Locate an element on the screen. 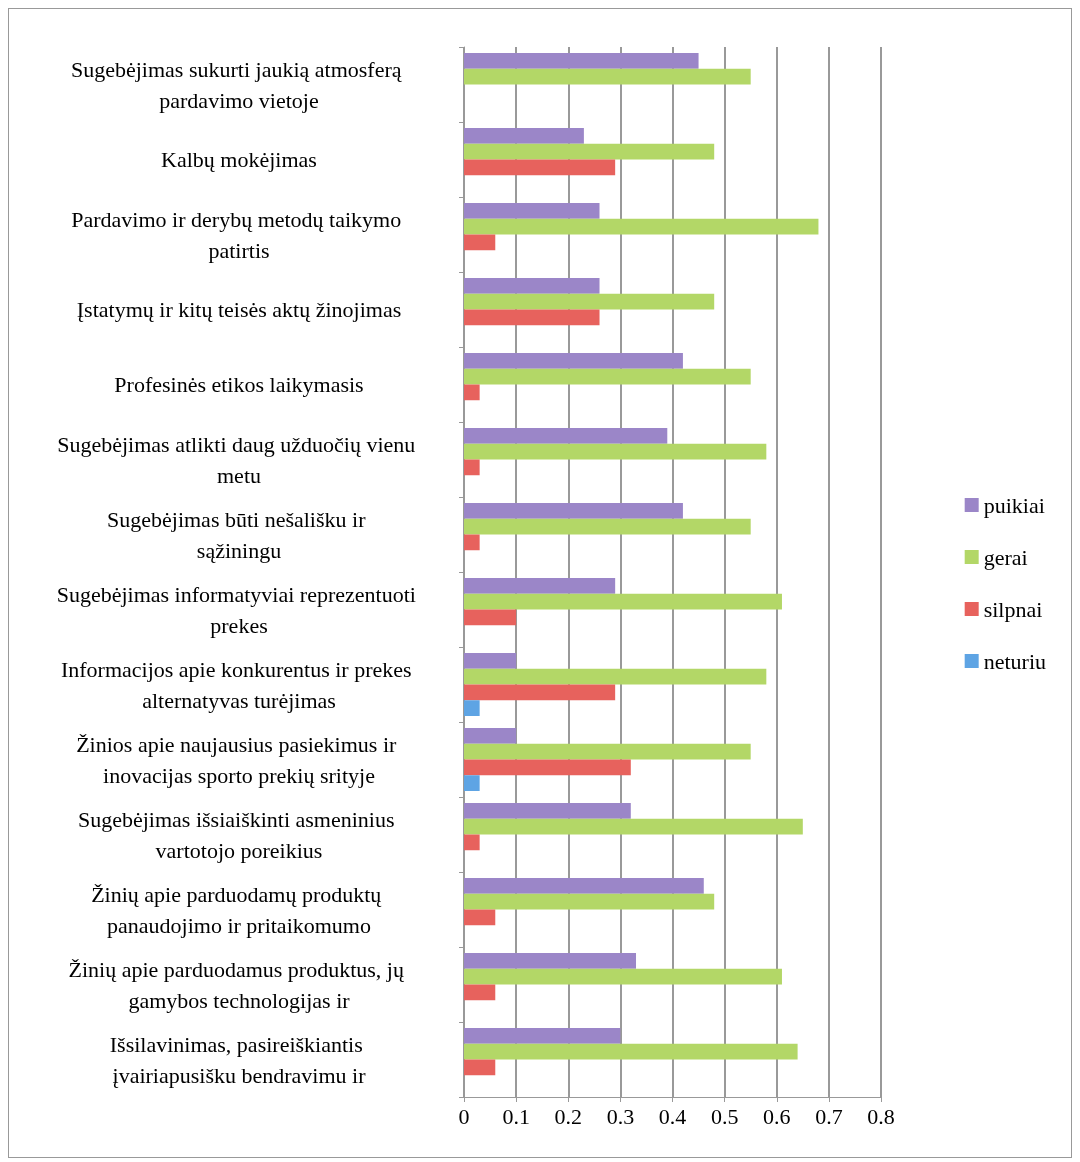 Image resolution: width=1080 pixels, height=1162 pixels. y-tick-label: Kalbų mokėjimas is located at coordinates (239, 159).